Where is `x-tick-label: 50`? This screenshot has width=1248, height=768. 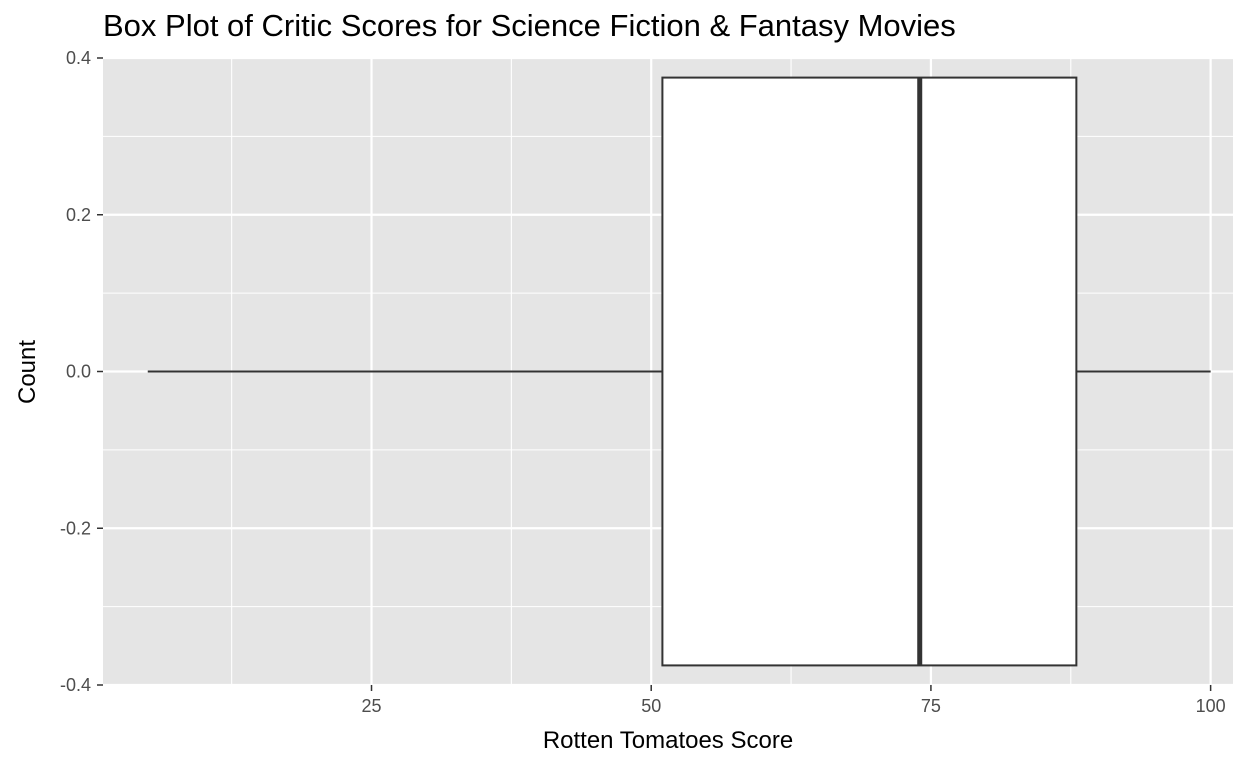
x-tick-label: 50 is located at coordinates (651, 706).